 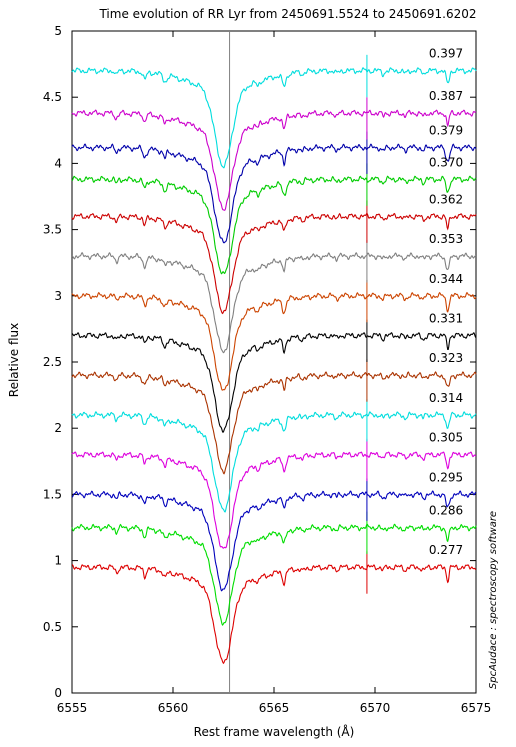 I want to click on y-tick-label: 4.5, so click(x=52, y=97).